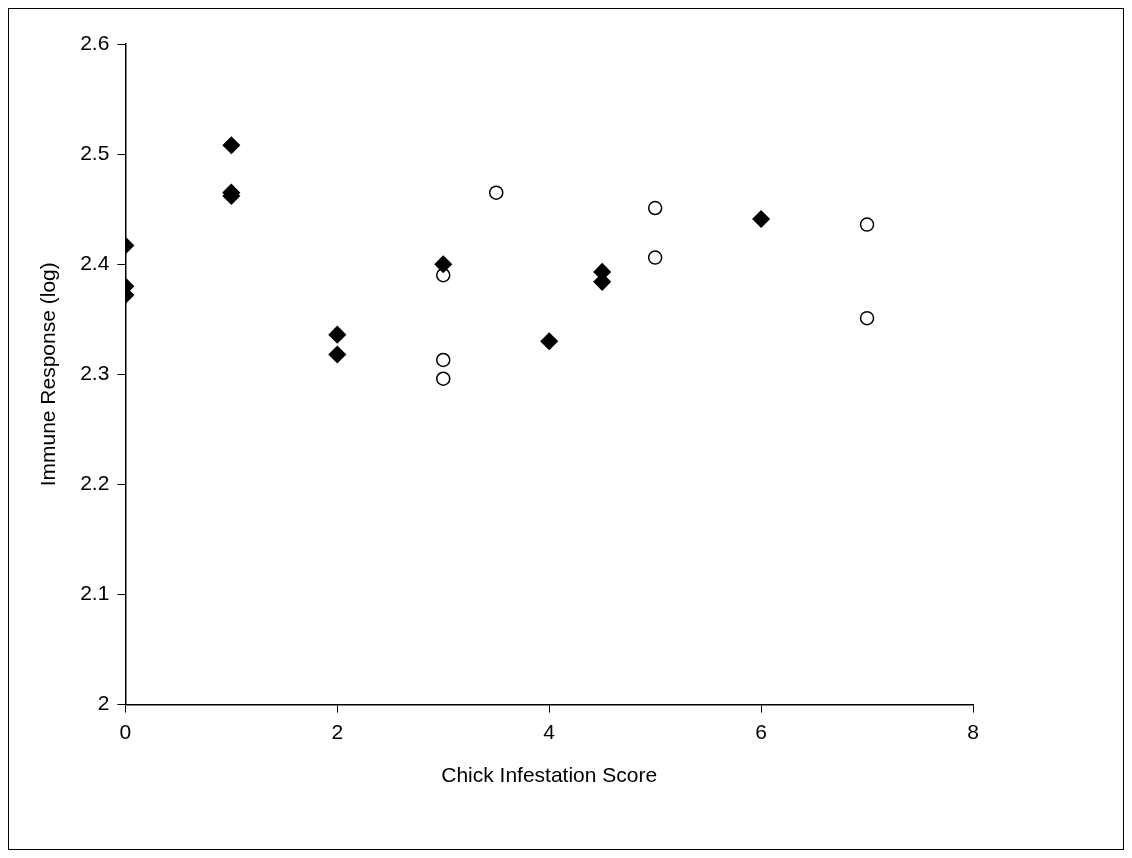 The width and height of the screenshot is (1132, 858). What do you see at coordinates (48, 374) in the screenshot?
I see `y-axis-title: Immune Response (log)` at bounding box center [48, 374].